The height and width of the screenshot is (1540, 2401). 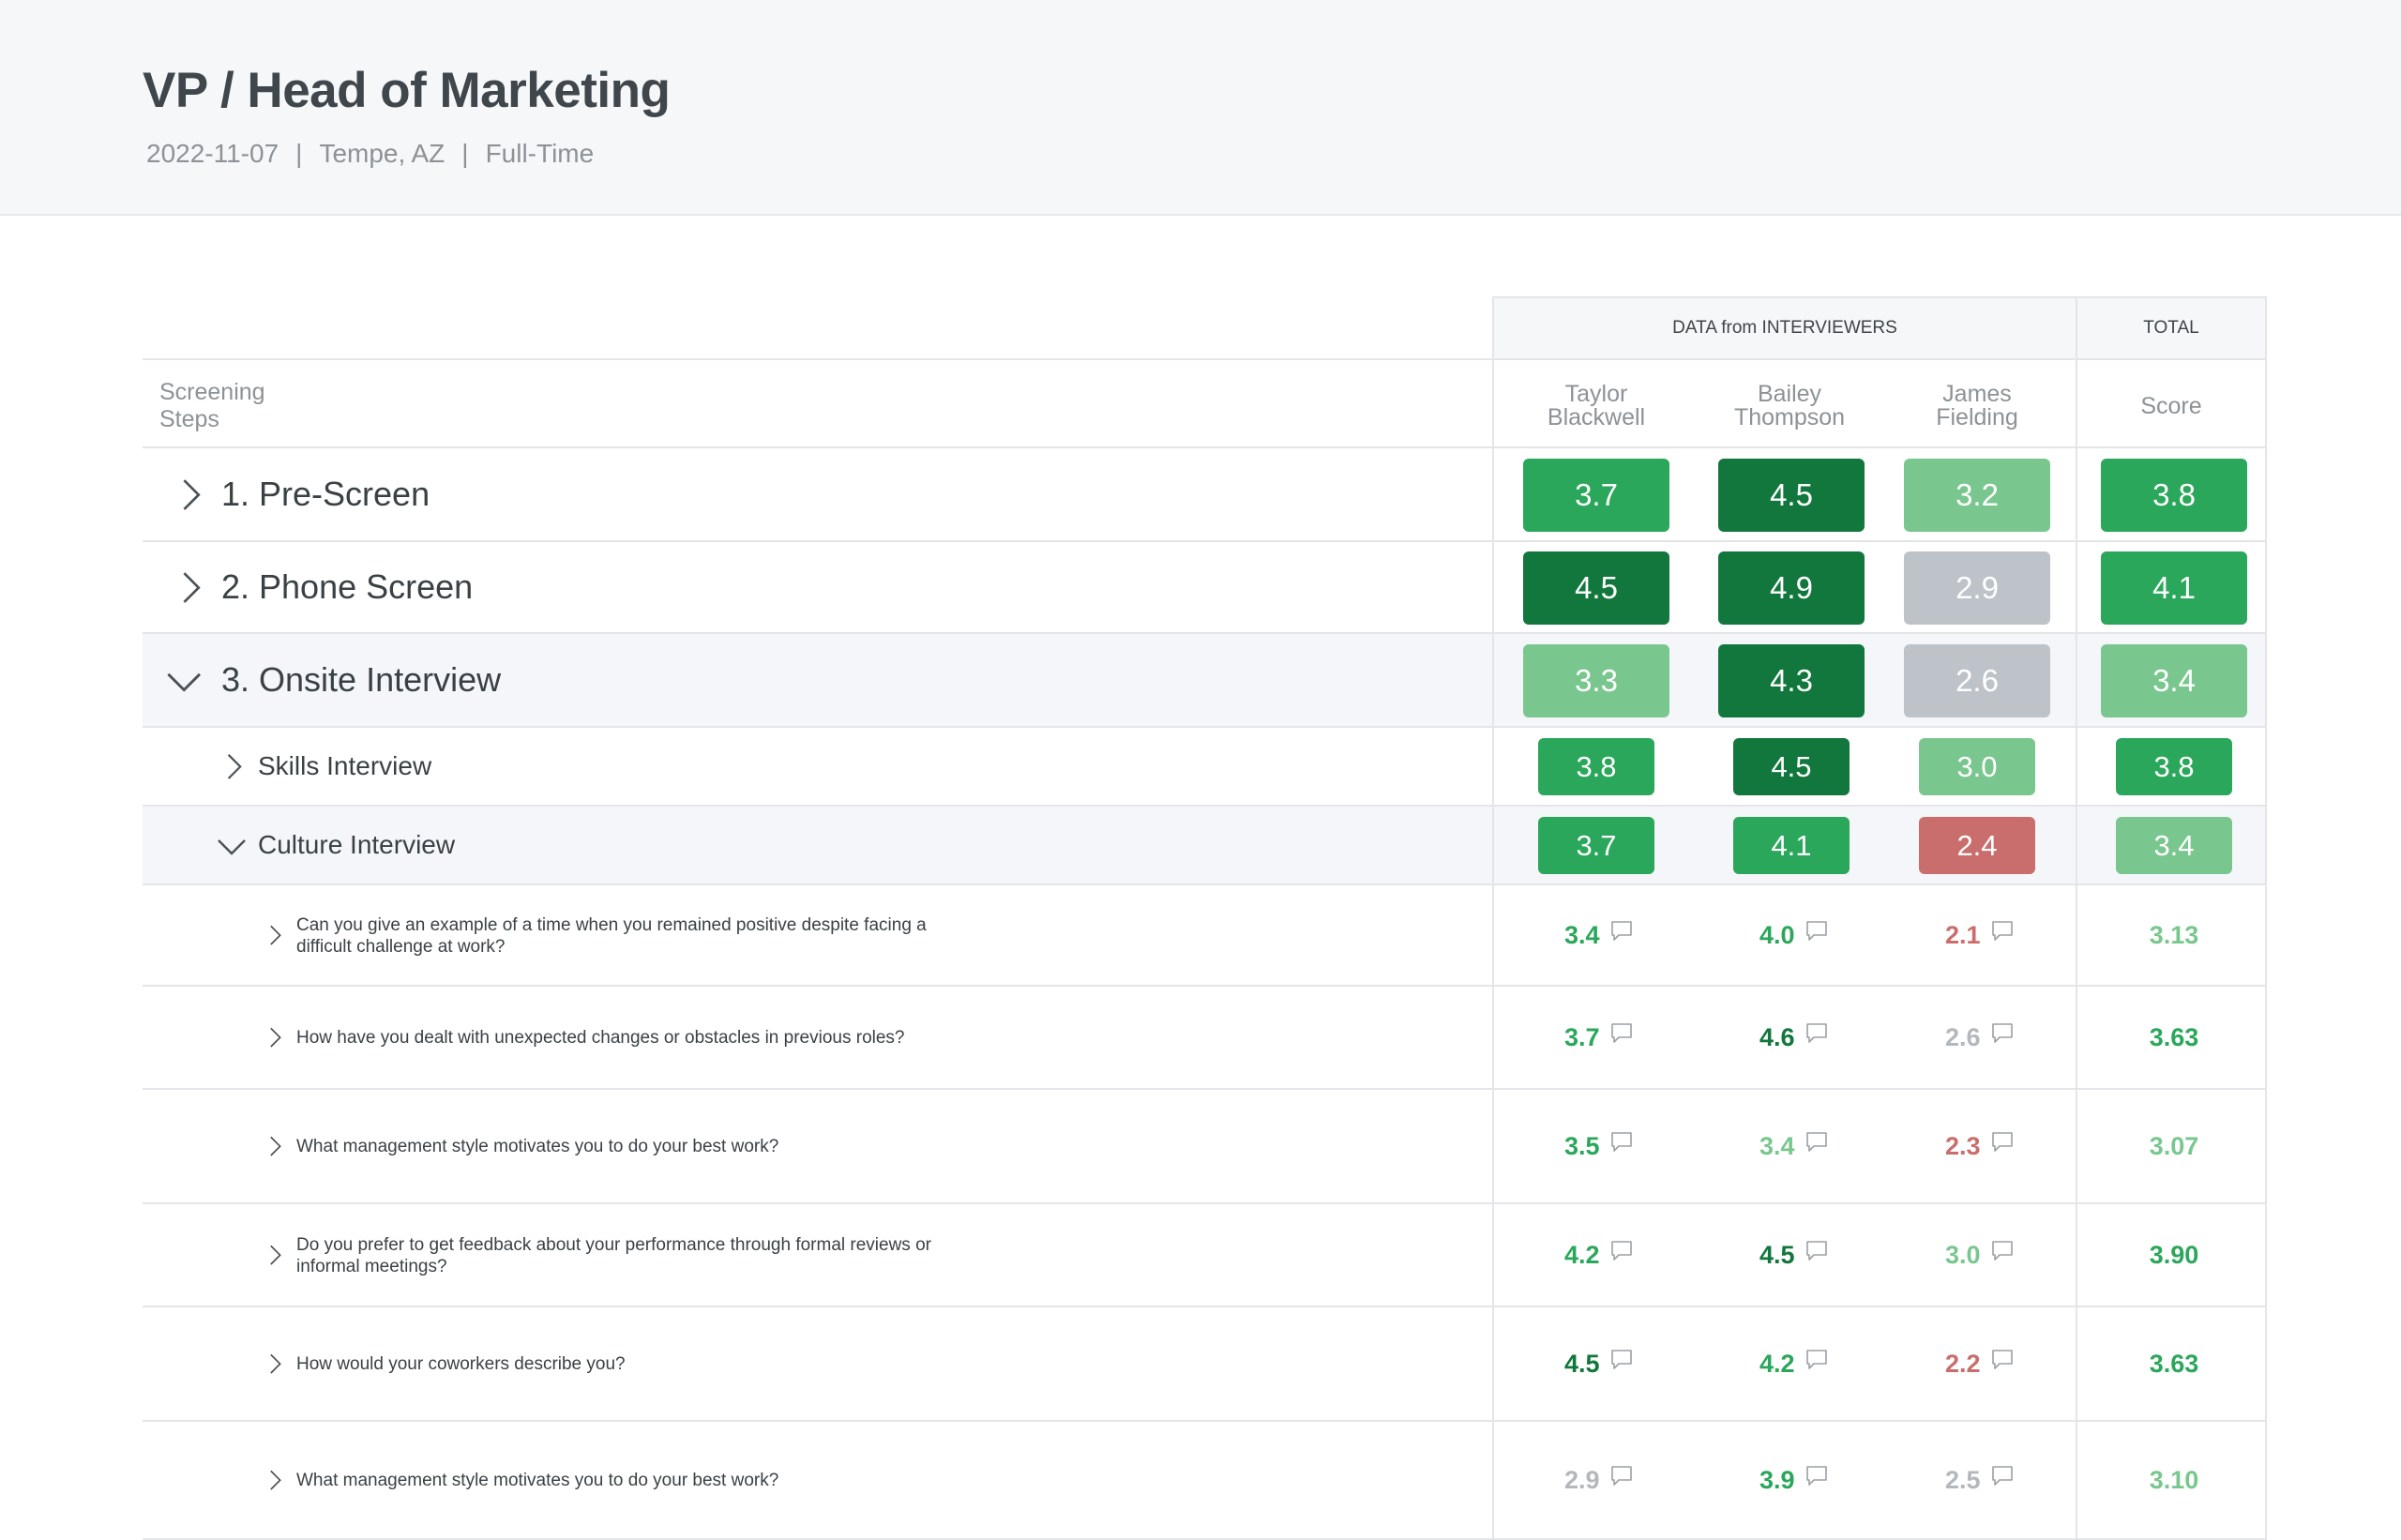 I want to click on question-total-score: 3.07, so click(x=2174, y=1146).